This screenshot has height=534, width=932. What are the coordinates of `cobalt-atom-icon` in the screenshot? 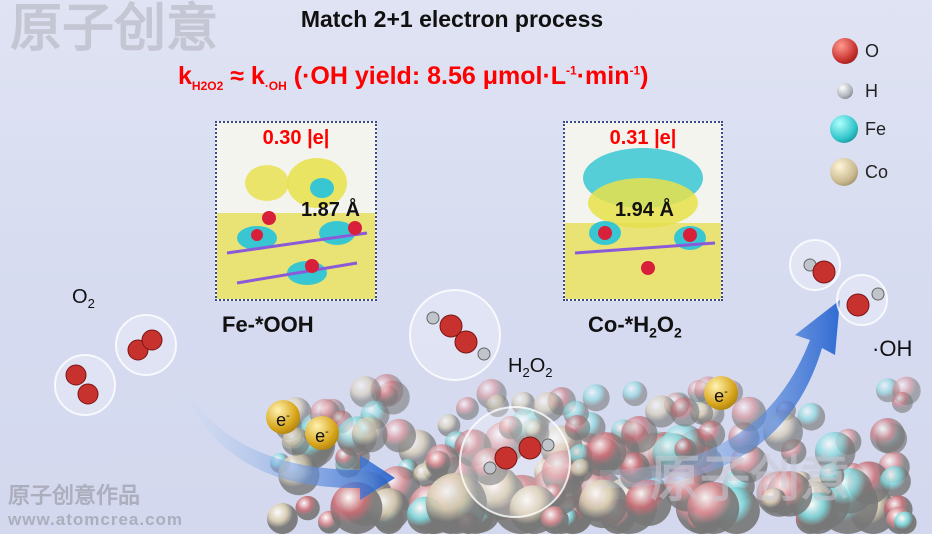 It's located at (844, 172).